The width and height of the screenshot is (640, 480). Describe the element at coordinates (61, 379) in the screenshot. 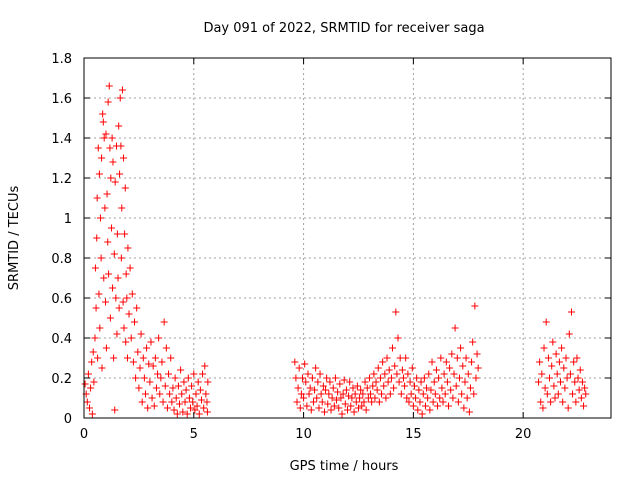

I see `y-tick-label: 0.2` at that location.